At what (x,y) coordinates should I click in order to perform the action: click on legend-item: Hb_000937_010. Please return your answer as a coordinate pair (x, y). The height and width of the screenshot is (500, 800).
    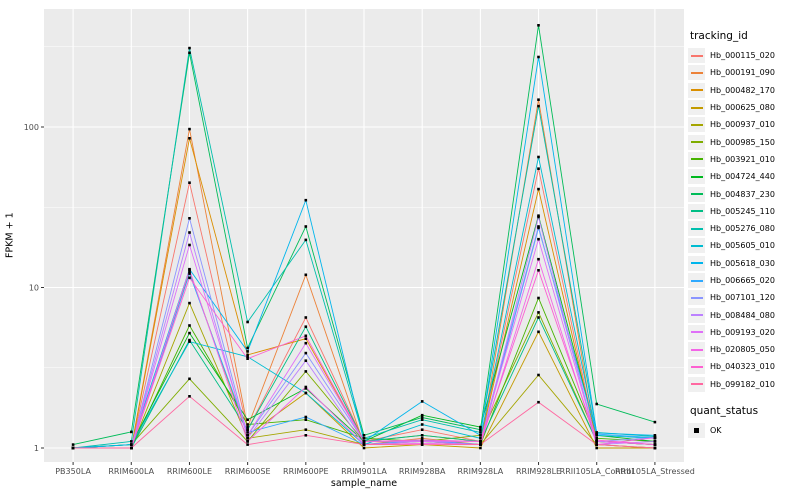
    Looking at the image, I should click on (743, 124).